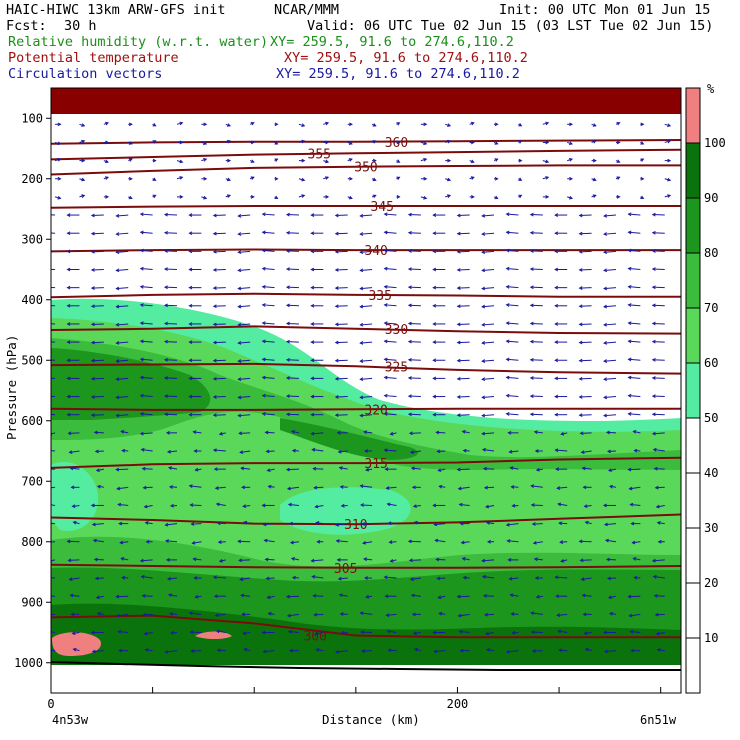 Image resolution: width=740 pixels, height=740 pixels. What do you see at coordinates (32, 360) in the screenshot?
I see `pressure-tick-label: 500` at bounding box center [32, 360].